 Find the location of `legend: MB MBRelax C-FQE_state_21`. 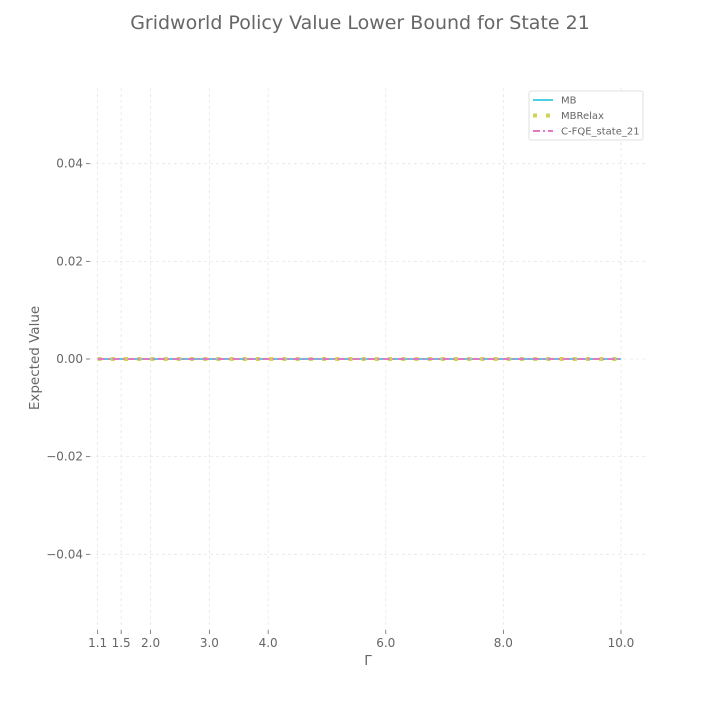

legend: MB MBRelax C-FQE_state_21 is located at coordinates (586, 115).